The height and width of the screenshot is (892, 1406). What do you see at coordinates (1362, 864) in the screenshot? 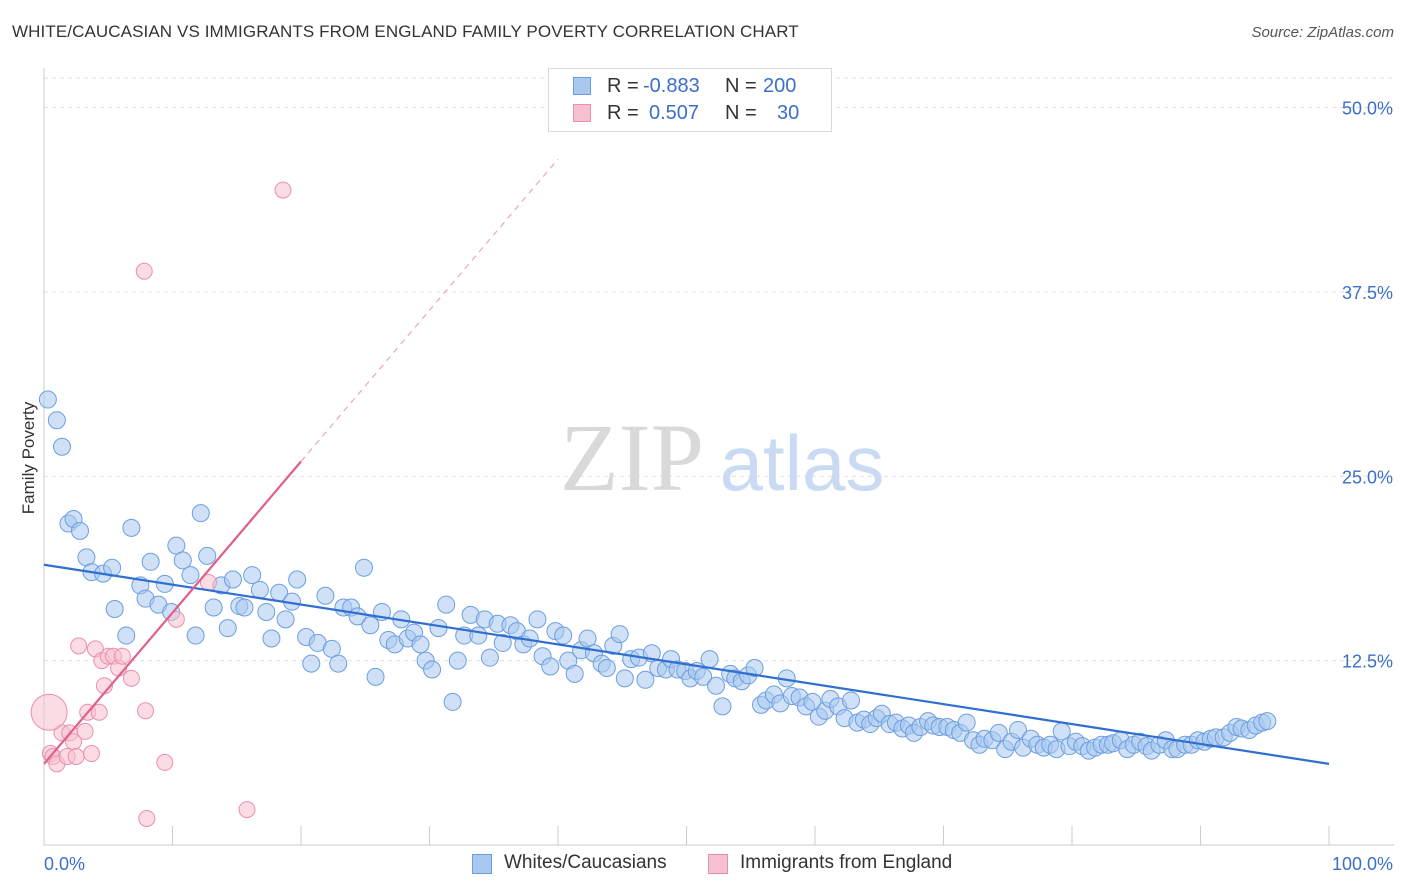
I see `x-tick-label: 100.0%` at bounding box center [1362, 864].